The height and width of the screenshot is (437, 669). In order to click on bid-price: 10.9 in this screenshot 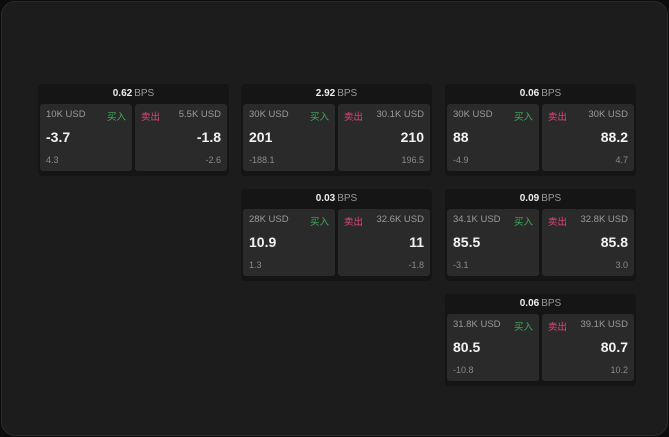, I will do `click(263, 242)`.